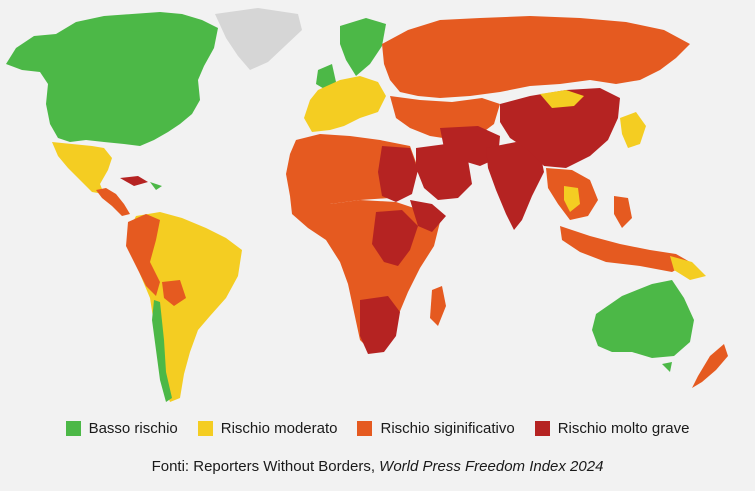 This screenshot has height=491, width=755. What do you see at coordinates (710, 366) in the screenshot?
I see `region-new-zealand` at bounding box center [710, 366].